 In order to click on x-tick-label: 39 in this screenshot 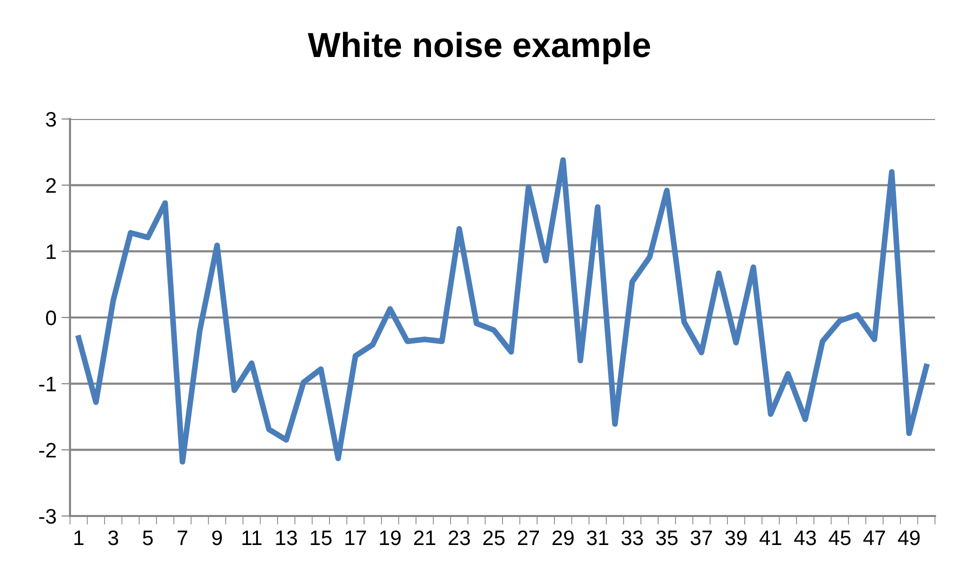, I will do `click(736, 538)`.